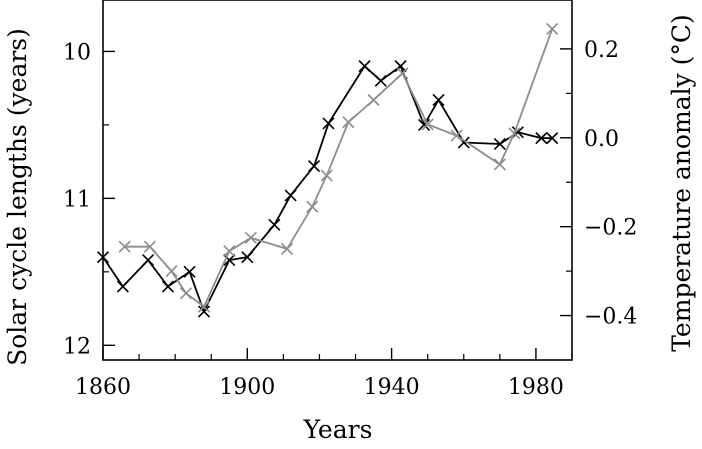  I want to click on y-right-tick-label: 0.0, so click(601, 139).